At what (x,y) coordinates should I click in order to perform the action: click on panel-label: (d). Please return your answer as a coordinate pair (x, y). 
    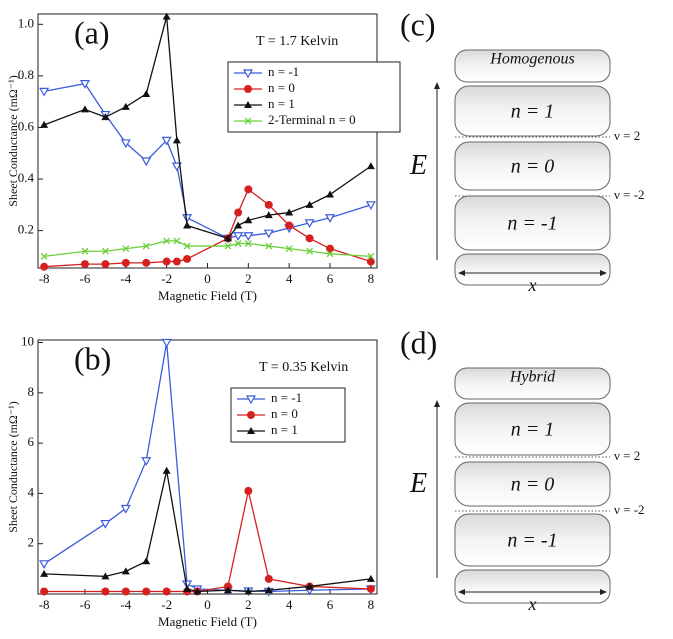
    Looking at the image, I should click on (418, 342).